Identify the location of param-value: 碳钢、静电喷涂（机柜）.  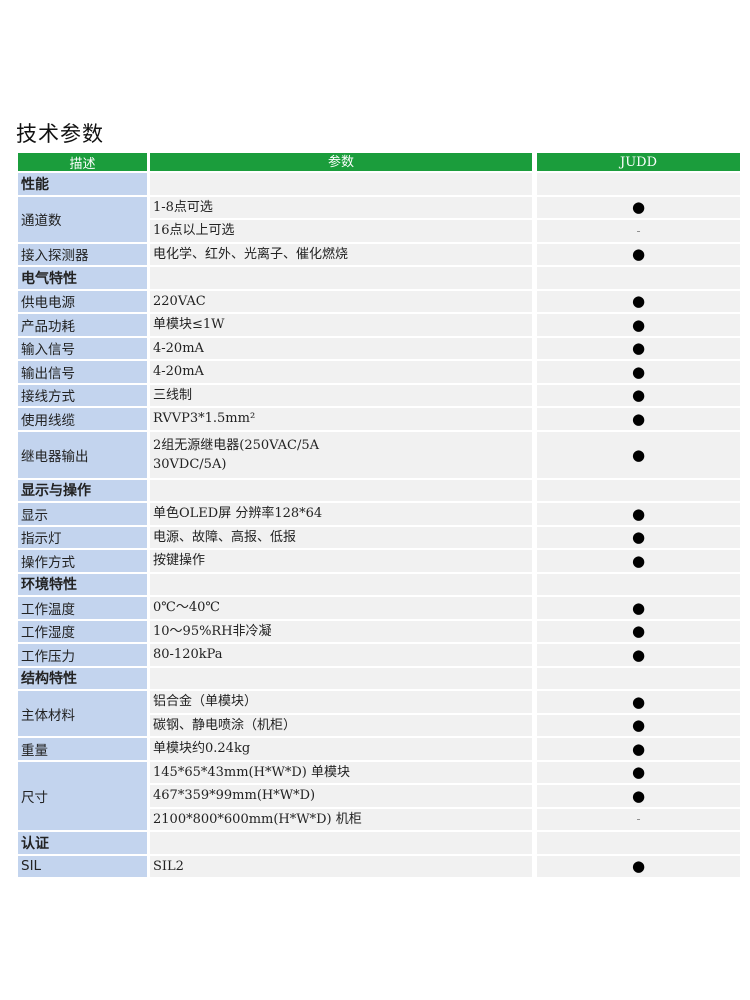
(341, 725).